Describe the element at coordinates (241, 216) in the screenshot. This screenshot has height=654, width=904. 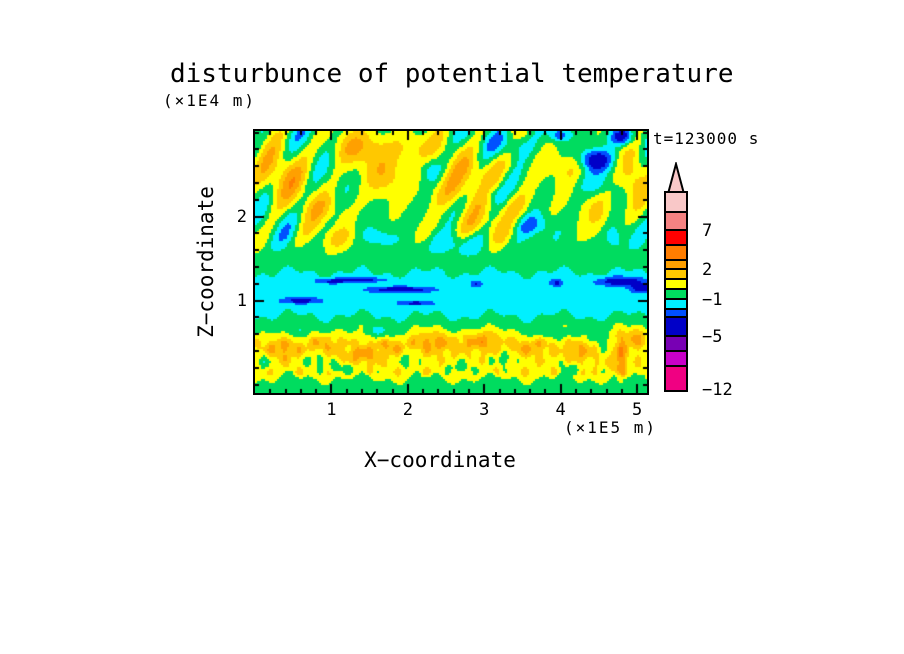
I see `y-tick-label: 2` at that location.